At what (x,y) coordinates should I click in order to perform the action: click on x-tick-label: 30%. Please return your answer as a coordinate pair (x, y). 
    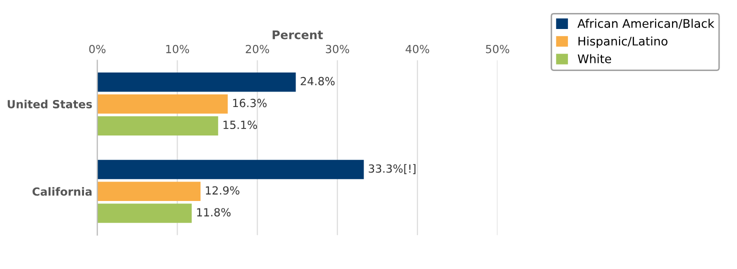
    Looking at the image, I should click on (338, 49).